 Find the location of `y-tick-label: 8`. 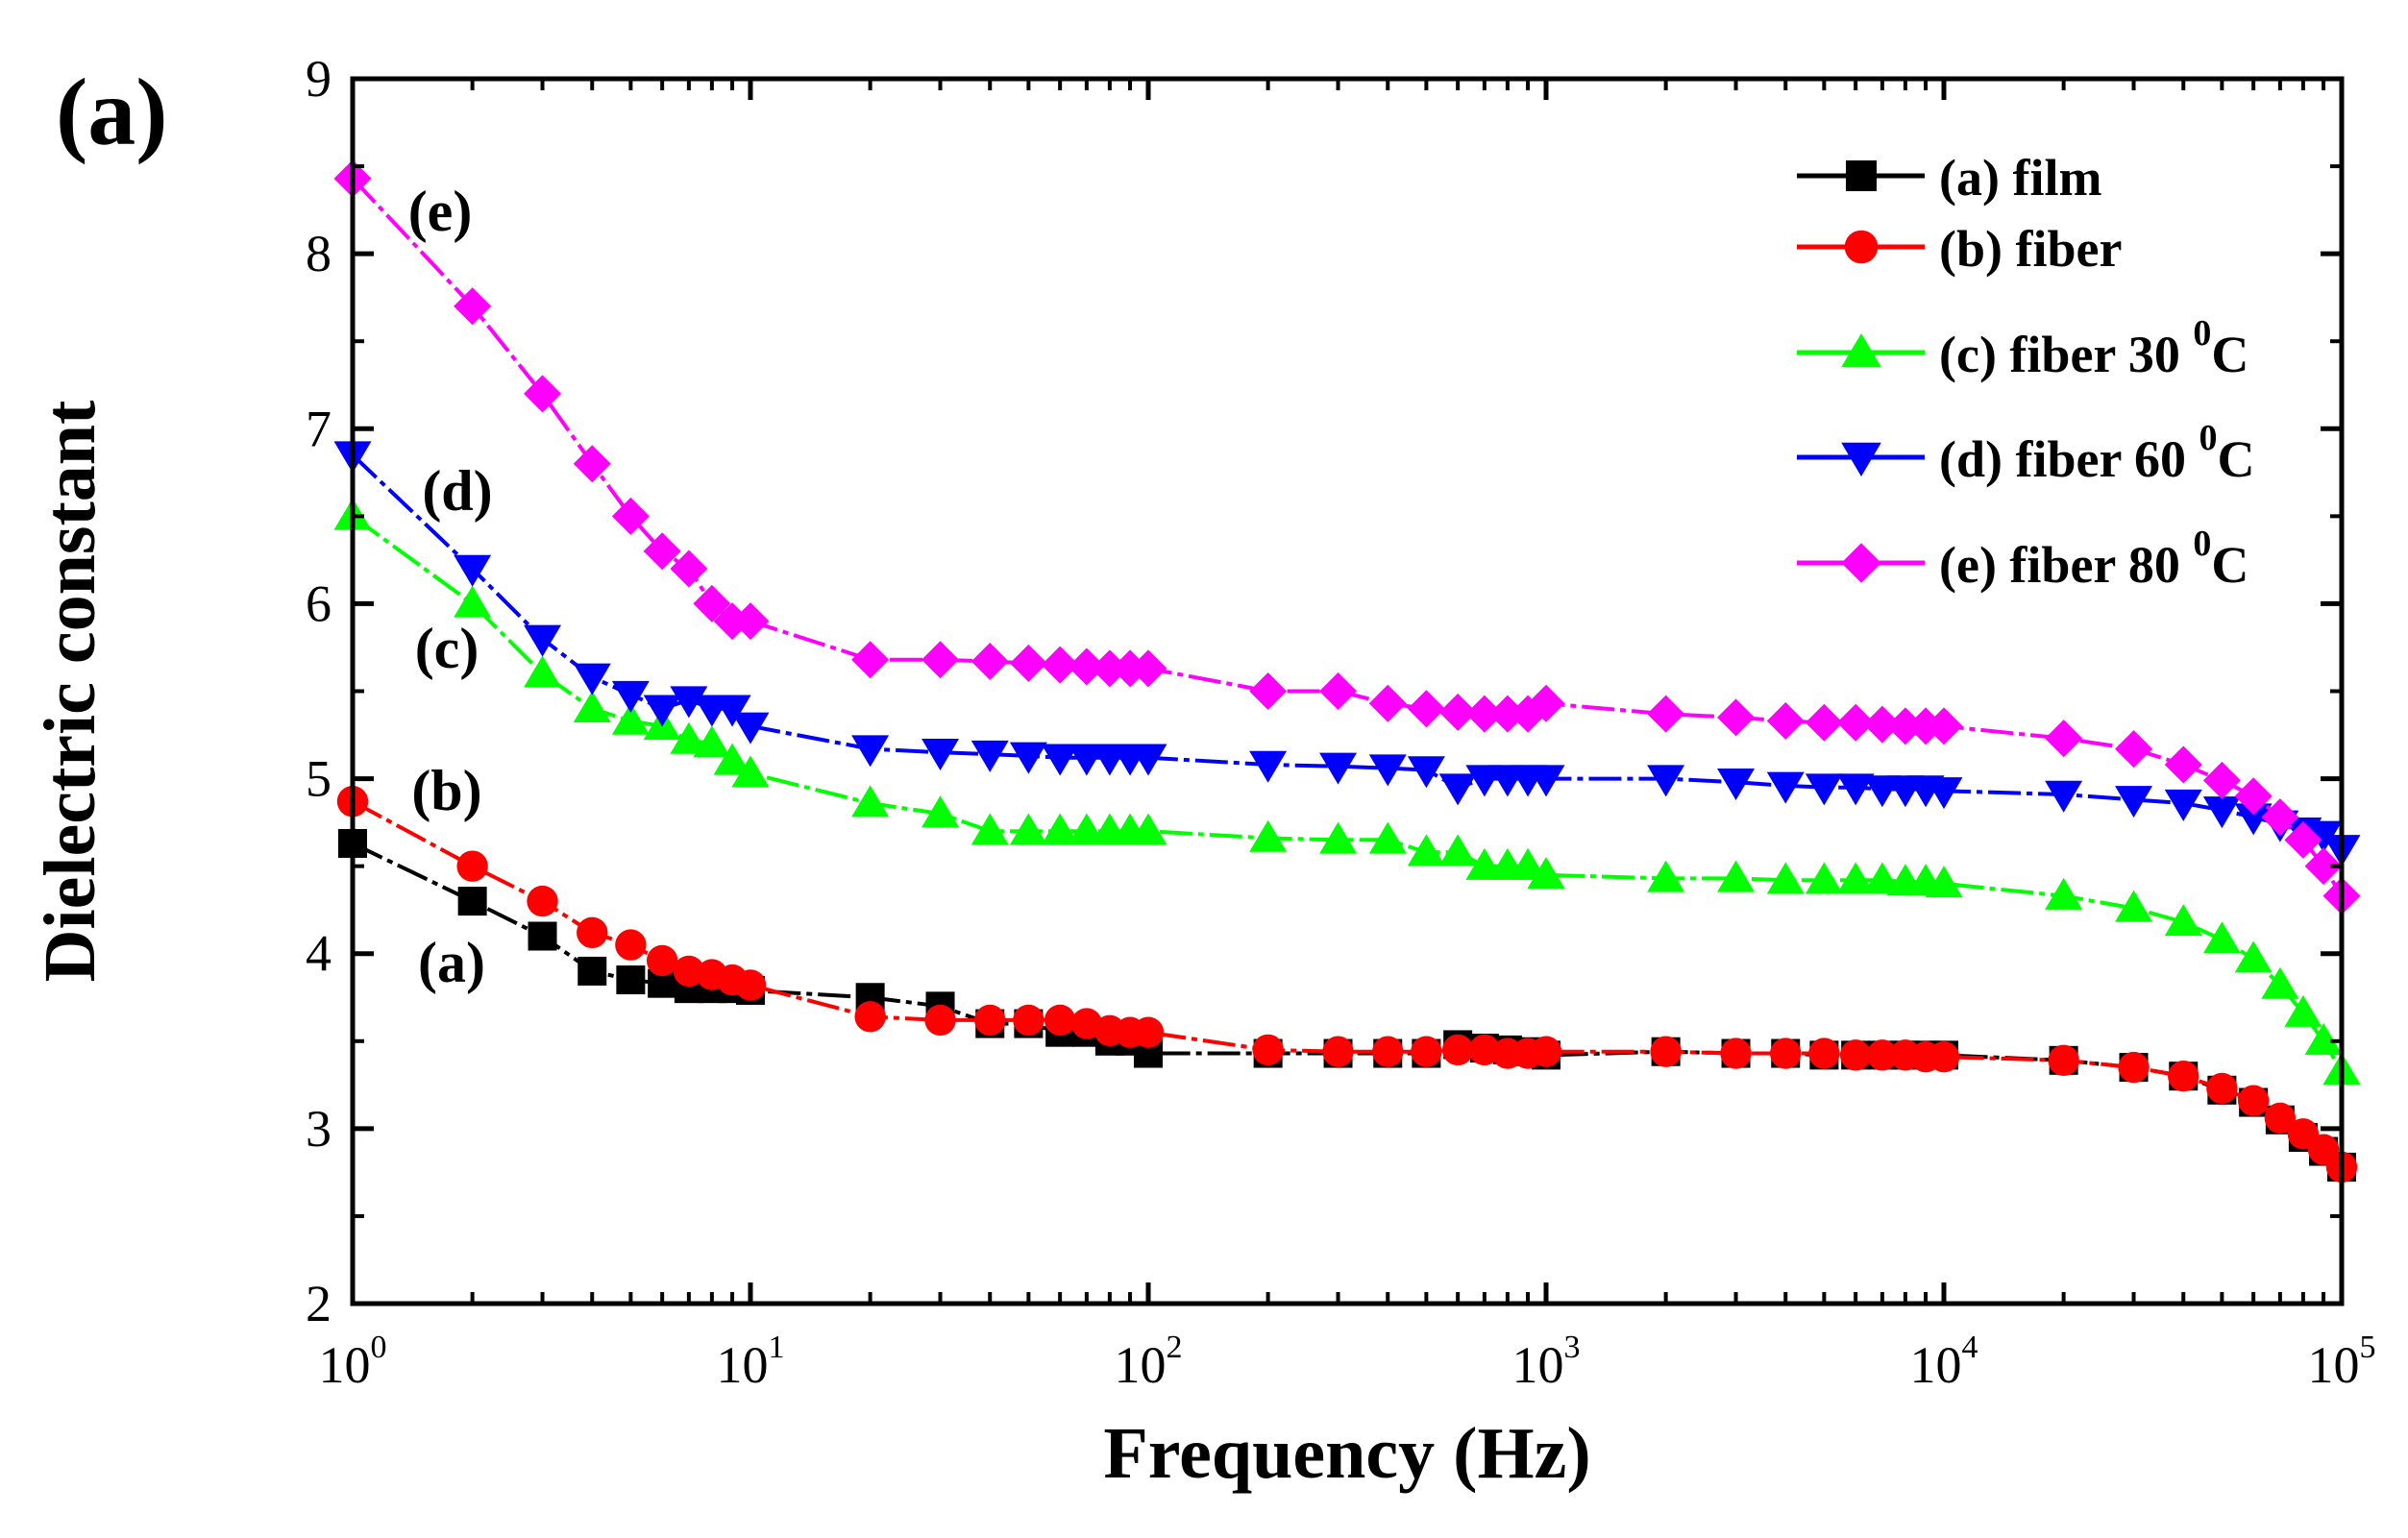

y-tick-label: 8 is located at coordinates (319, 253).